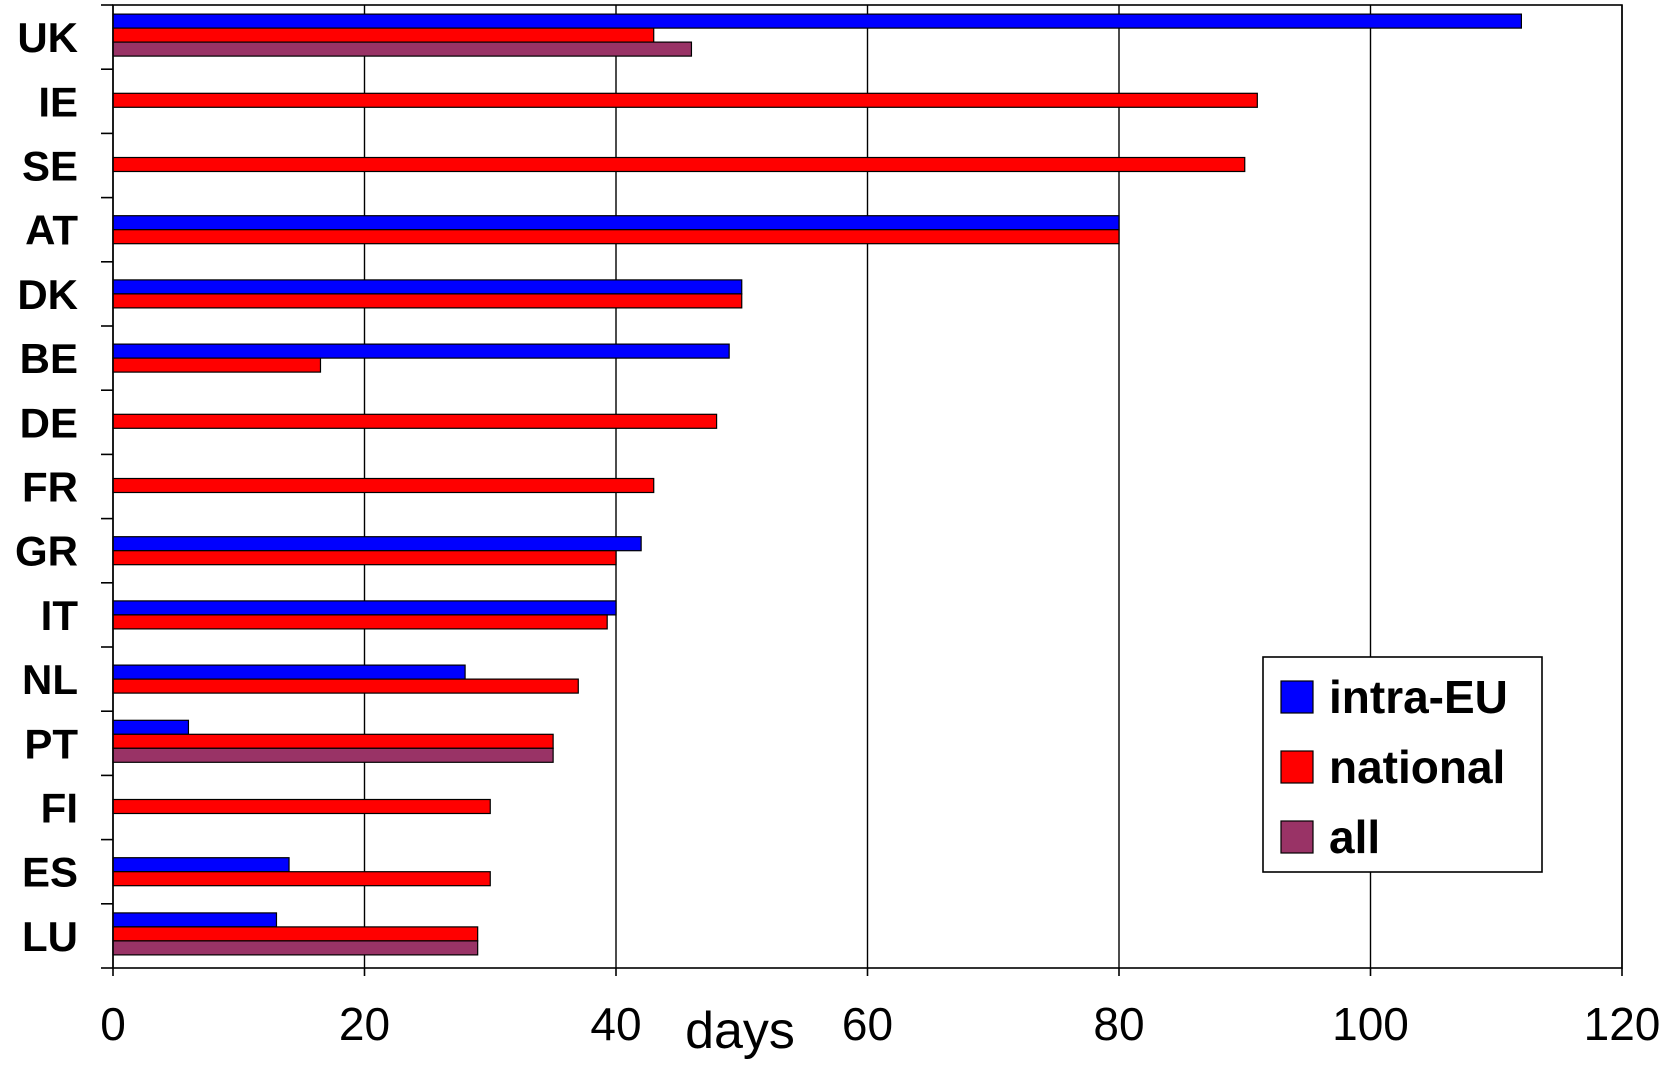 This screenshot has width=1666, height=1072. I want to click on category-label: FR, so click(50, 487).